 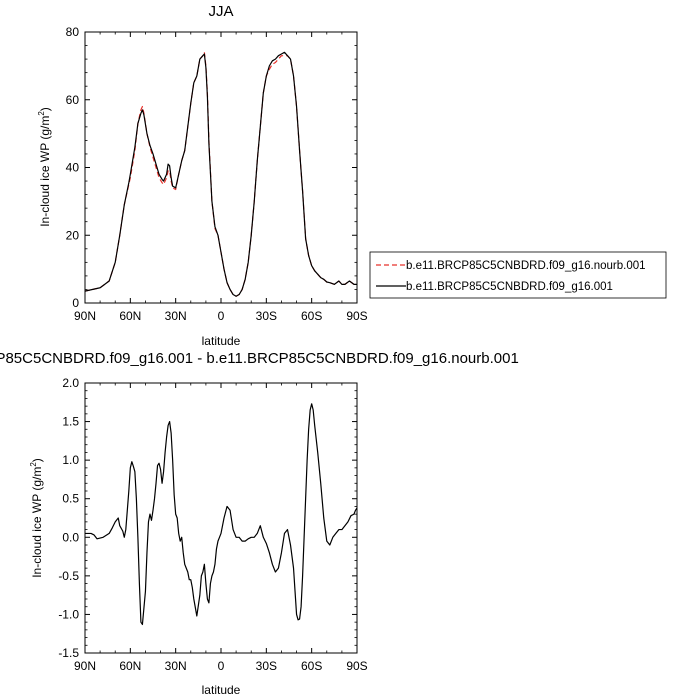 What do you see at coordinates (176, 666) in the screenshot?
I see `bottom-chart-x-tick-label: 30N` at bounding box center [176, 666].